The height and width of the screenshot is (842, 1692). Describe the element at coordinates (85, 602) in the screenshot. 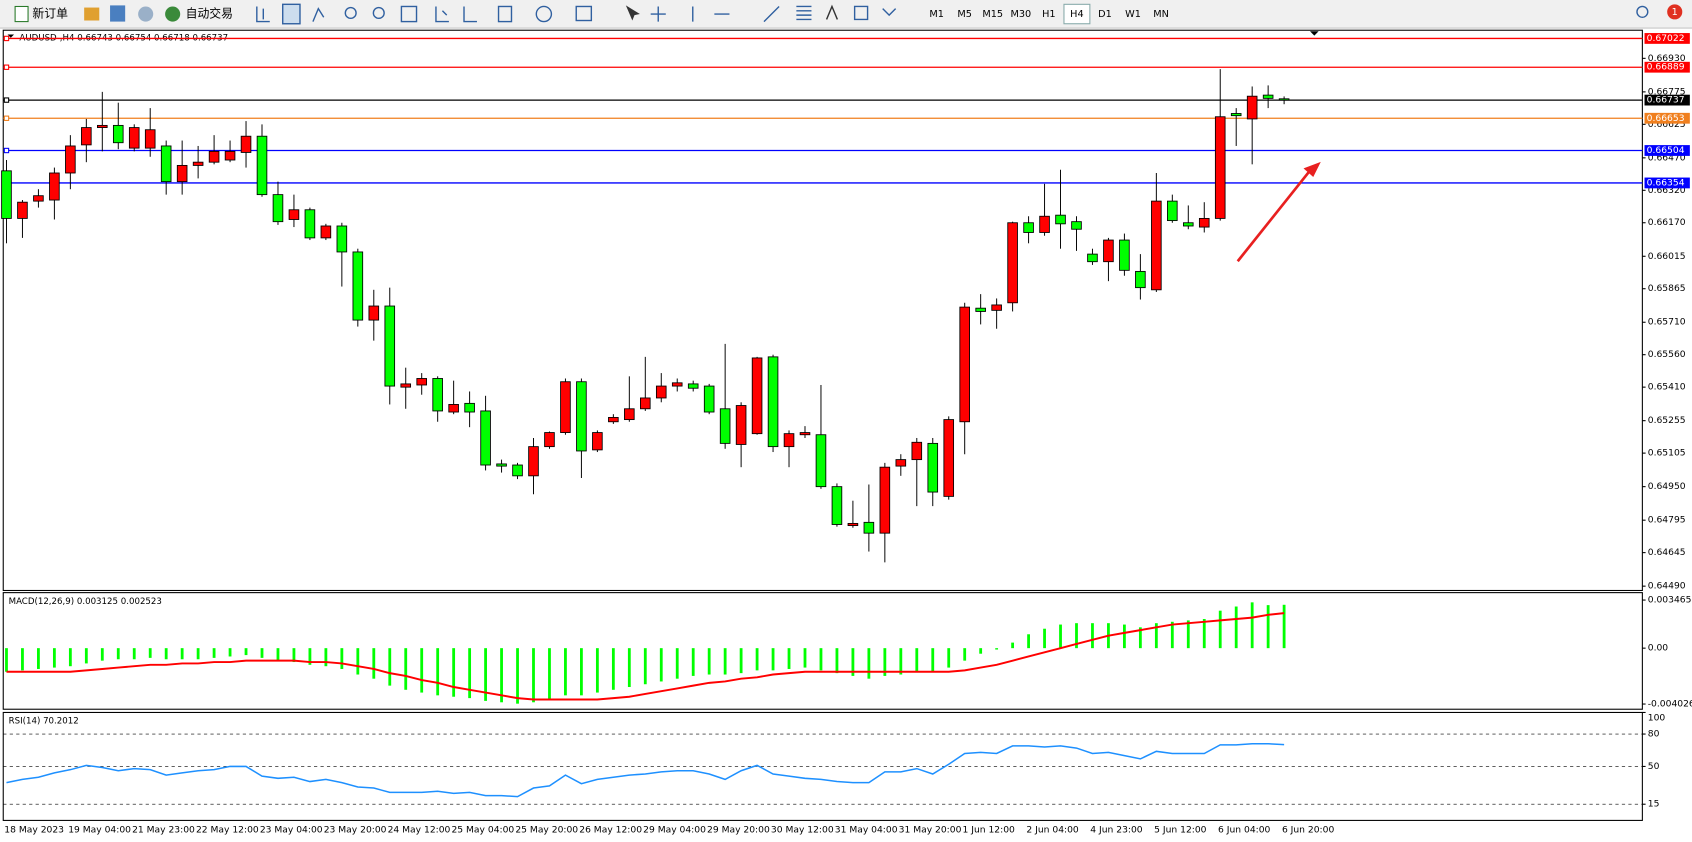

I see `macd-title: MACD(12,26,9) 0.003125 0.002523` at that location.